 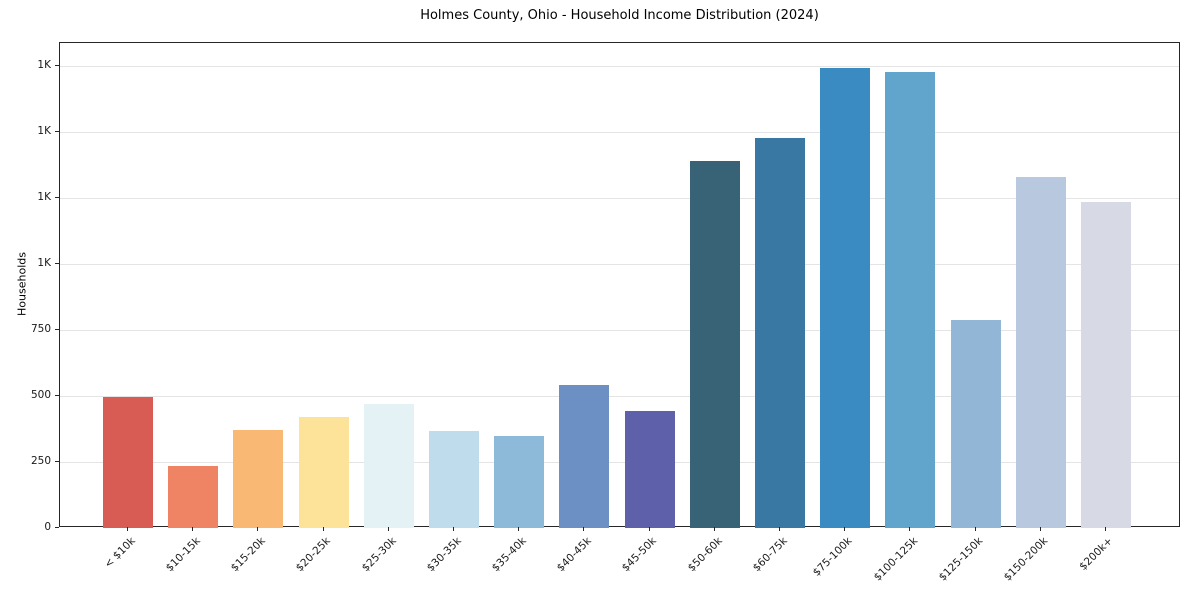 What do you see at coordinates (258, 478) in the screenshot?
I see `bar-$15-20k` at bounding box center [258, 478].